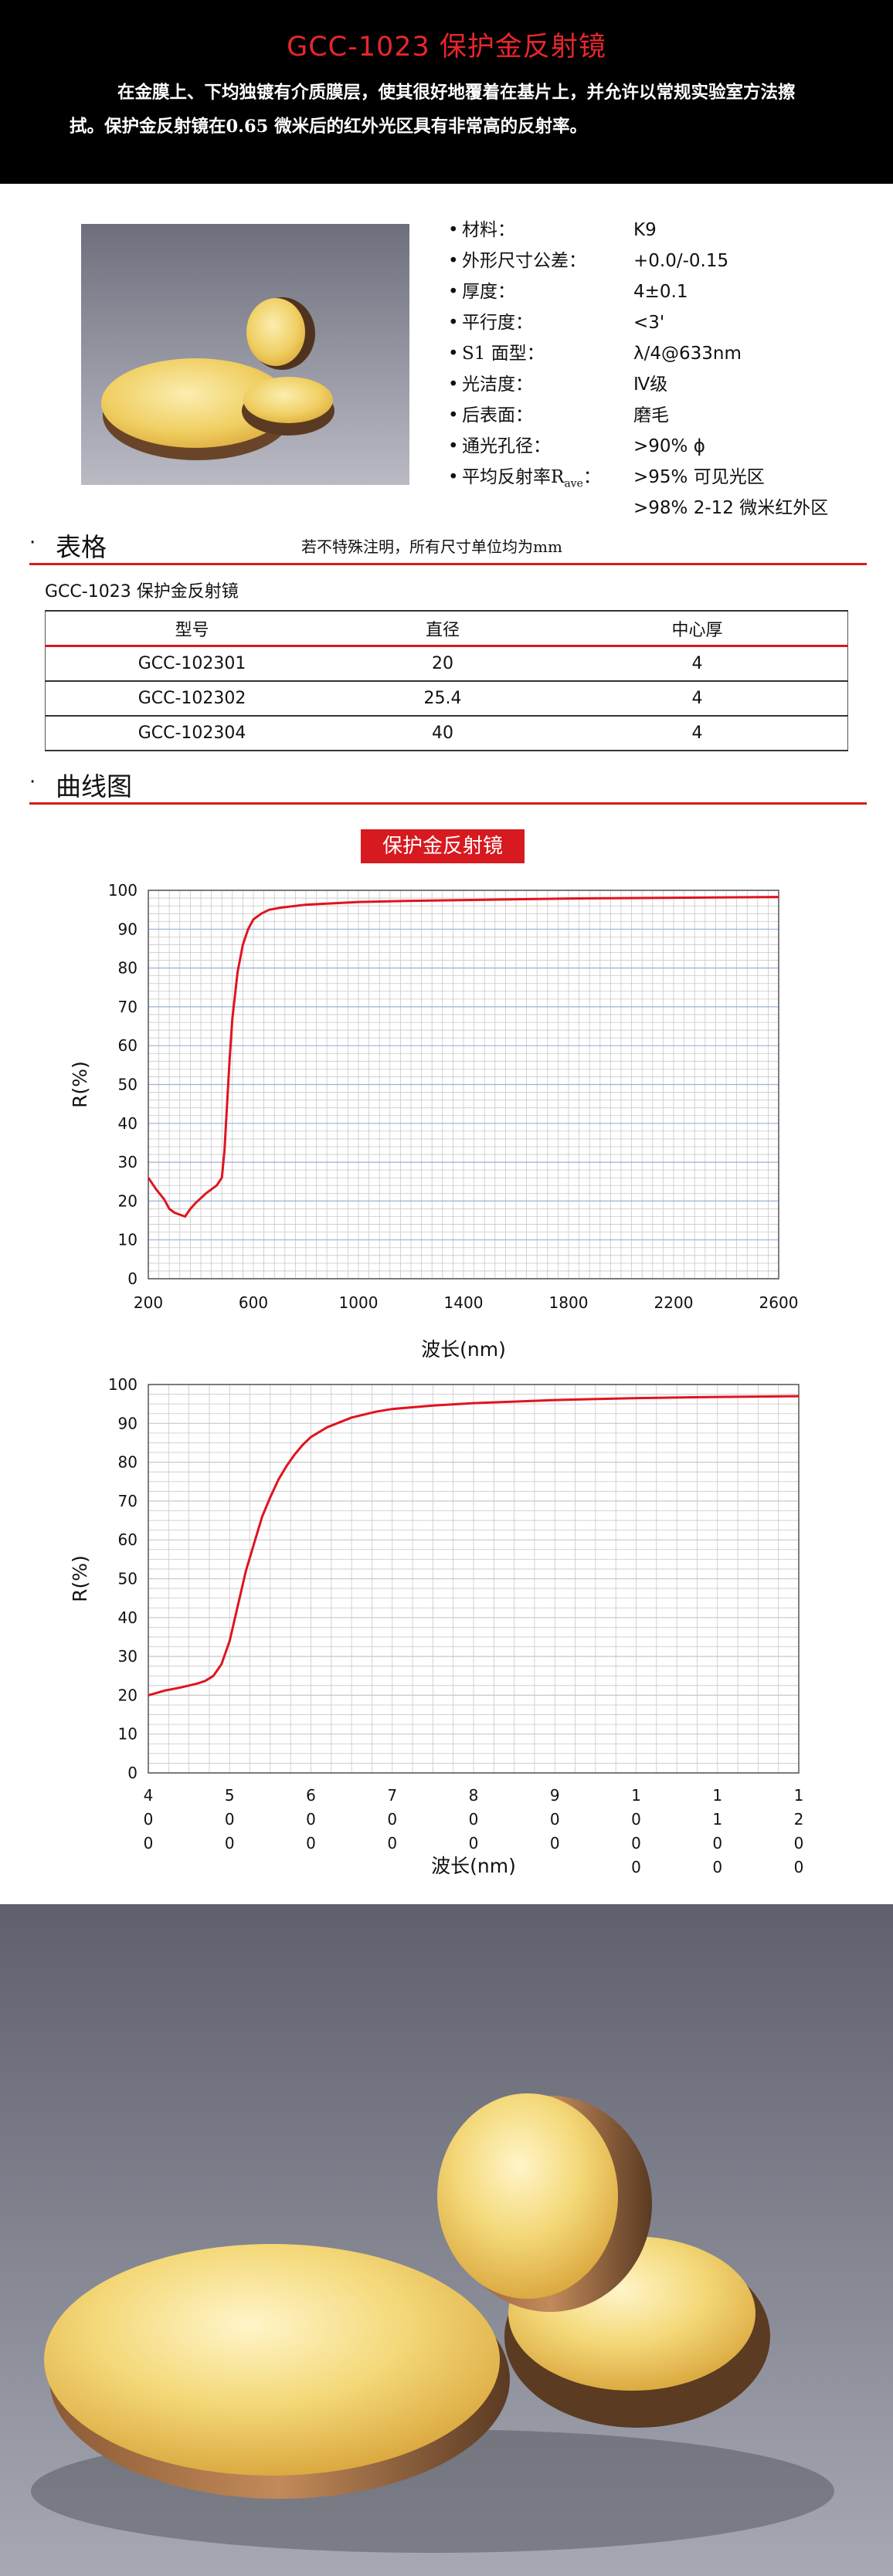  What do you see at coordinates (731, 508) in the screenshot?
I see `spec-value: >98% 2-12 微米红外区` at bounding box center [731, 508].